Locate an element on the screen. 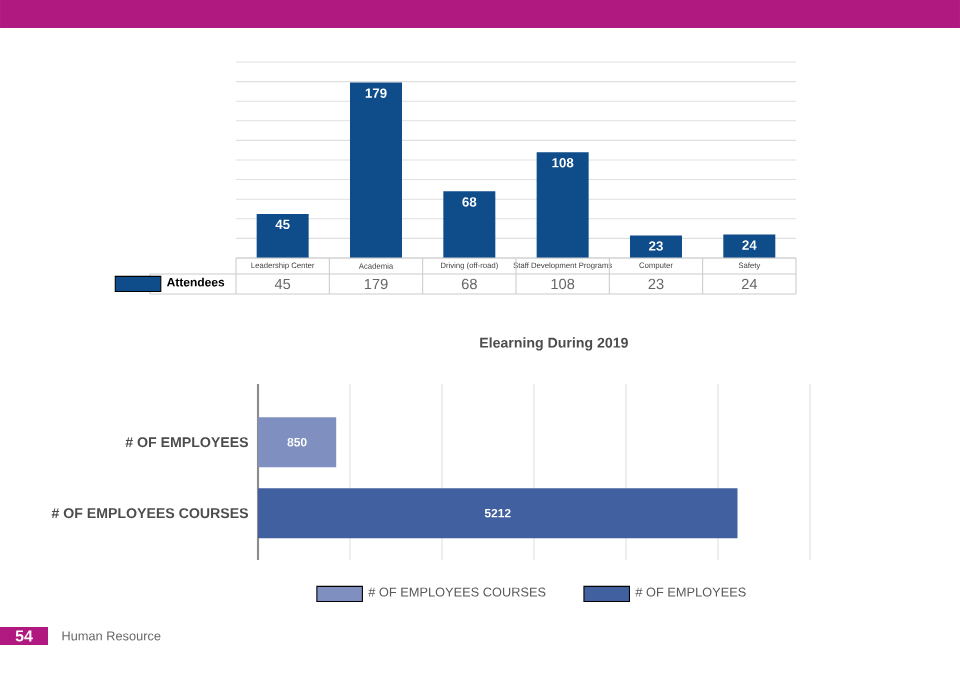  text: 54 is located at coordinates (24, 636).